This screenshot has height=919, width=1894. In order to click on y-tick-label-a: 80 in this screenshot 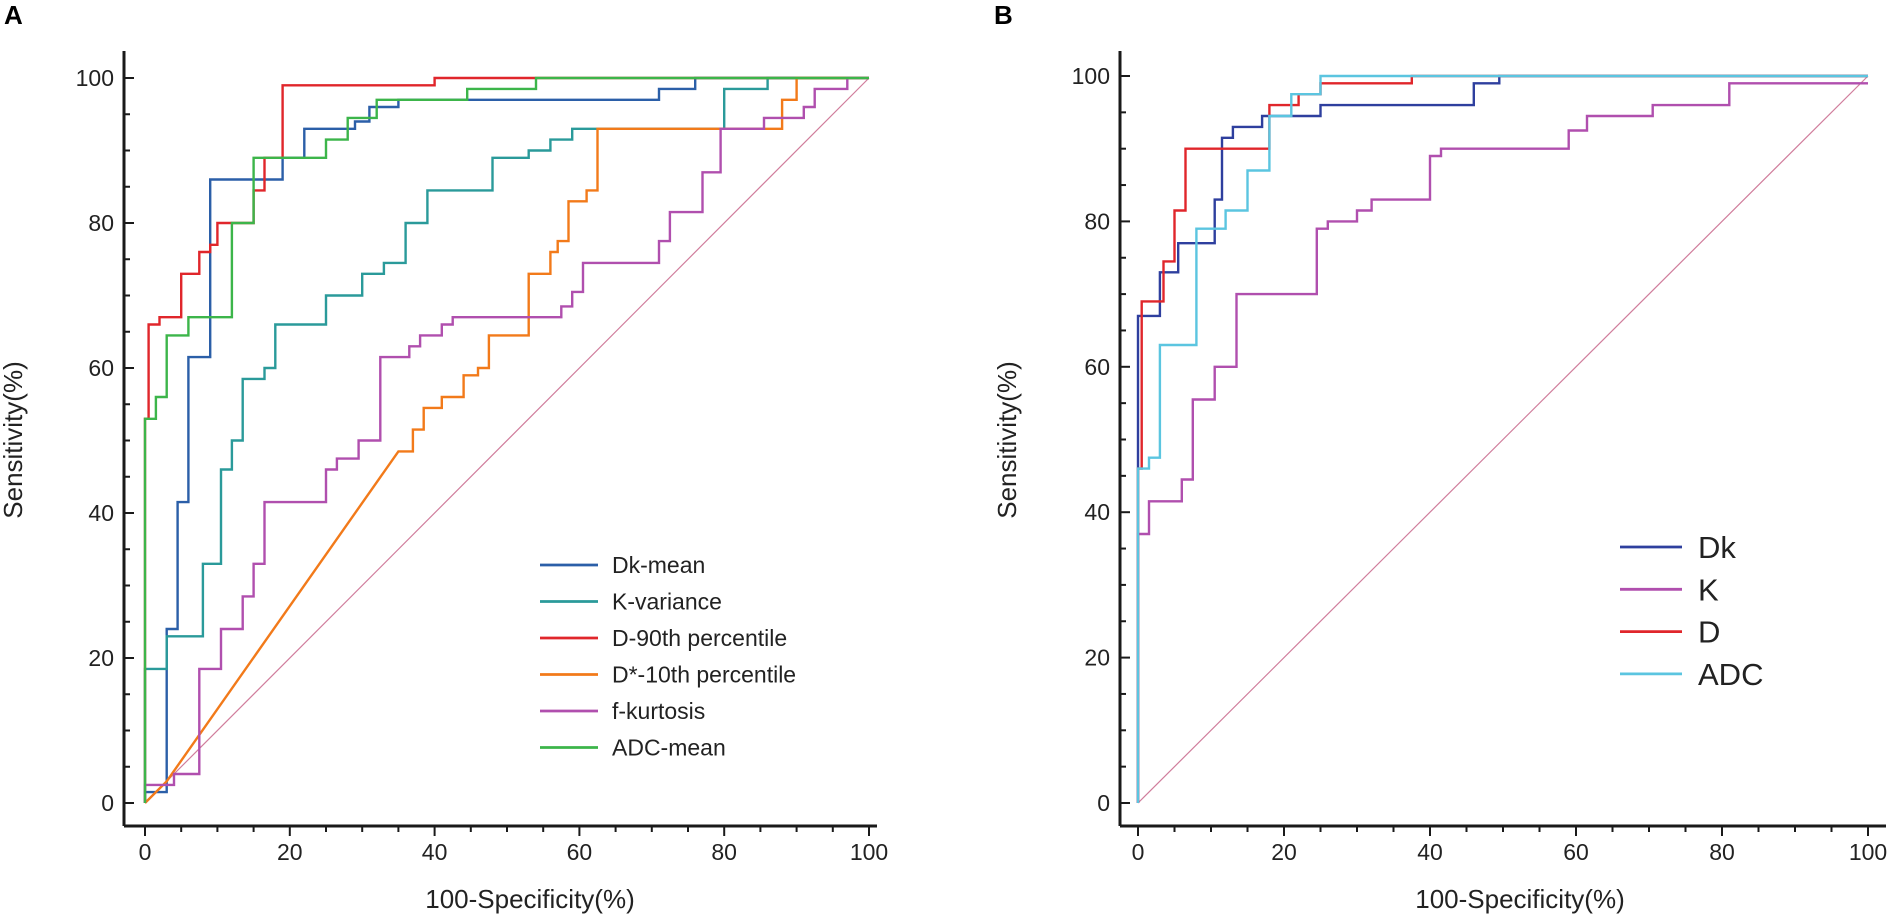, I will do `click(101, 223)`.